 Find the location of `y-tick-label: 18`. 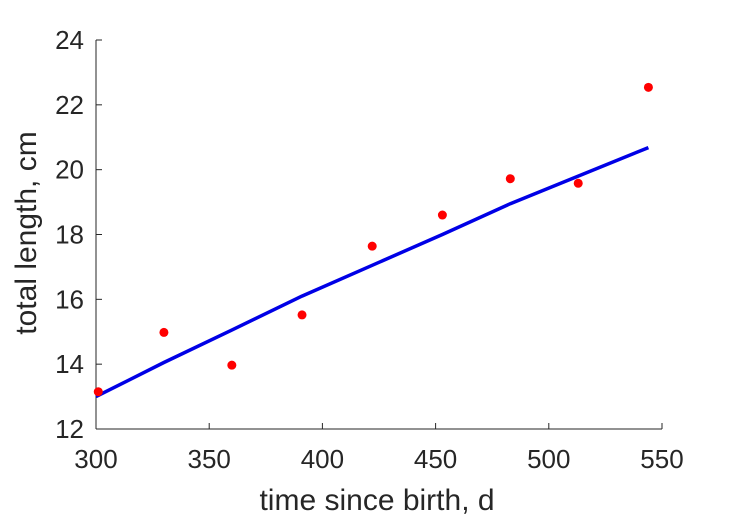

y-tick-label: 18 is located at coordinates (69, 235).